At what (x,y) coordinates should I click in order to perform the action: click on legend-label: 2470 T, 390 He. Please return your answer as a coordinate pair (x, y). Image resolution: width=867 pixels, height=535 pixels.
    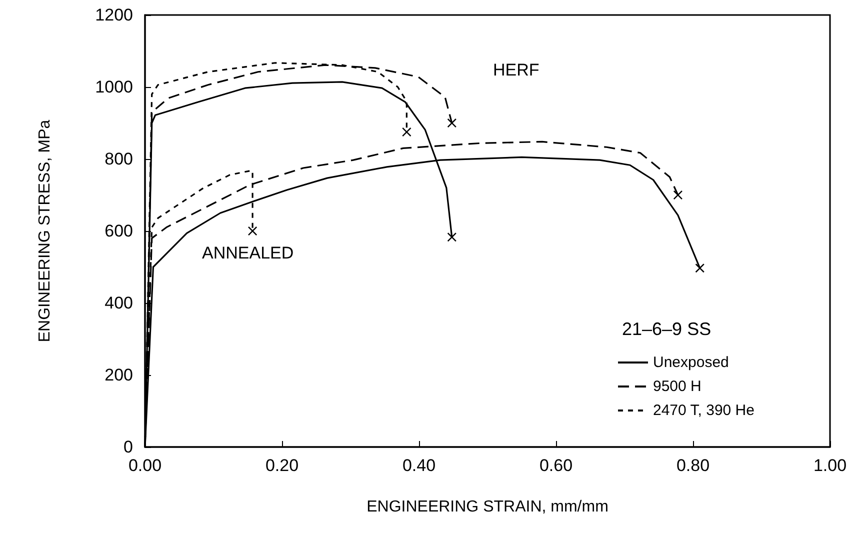
    Looking at the image, I should click on (703, 410).